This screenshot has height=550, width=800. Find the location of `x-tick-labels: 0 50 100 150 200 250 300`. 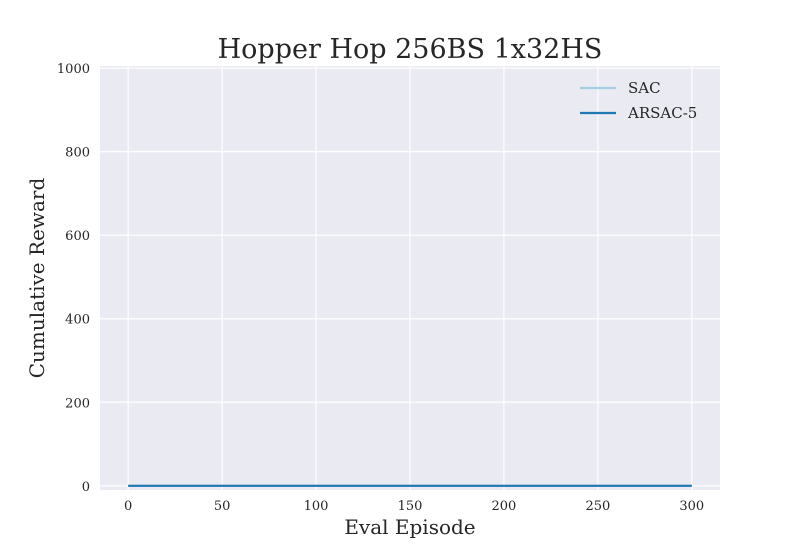

x-tick-labels: 0 50 100 150 200 250 300 is located at coordinates (414, 506).